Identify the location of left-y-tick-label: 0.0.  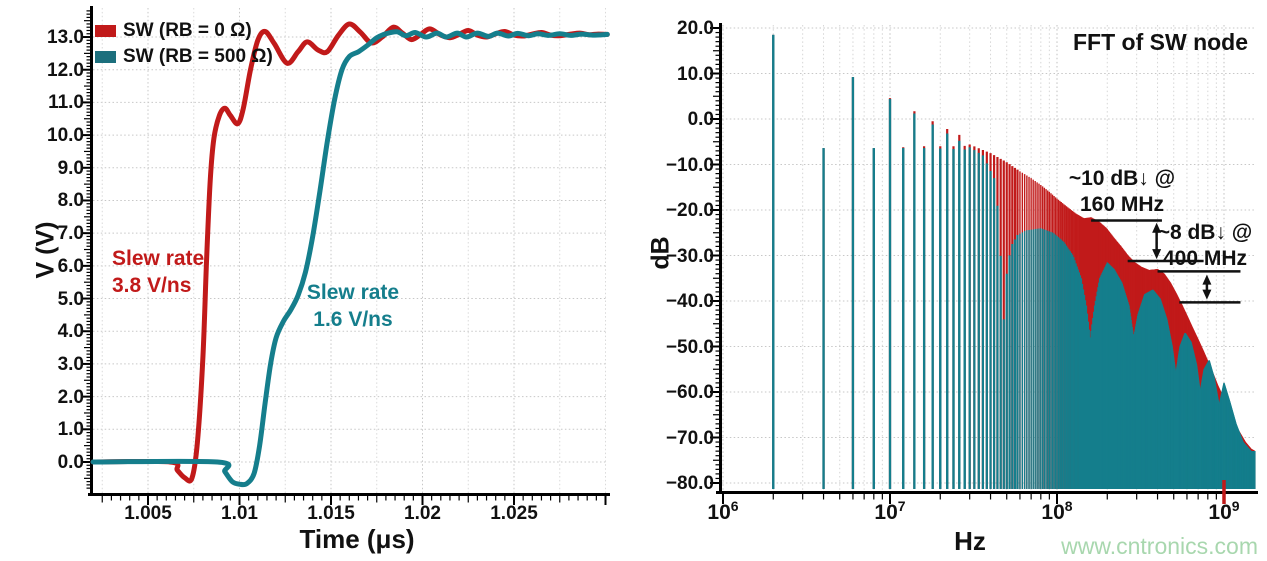
(70, 462).